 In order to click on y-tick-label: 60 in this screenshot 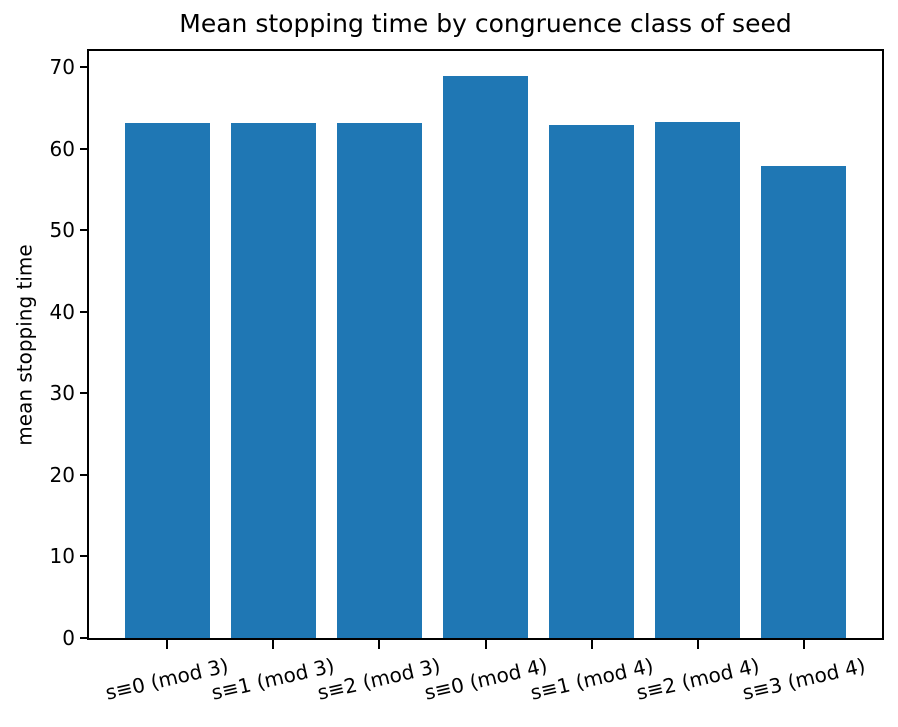, I will do `click(62, 148)`.